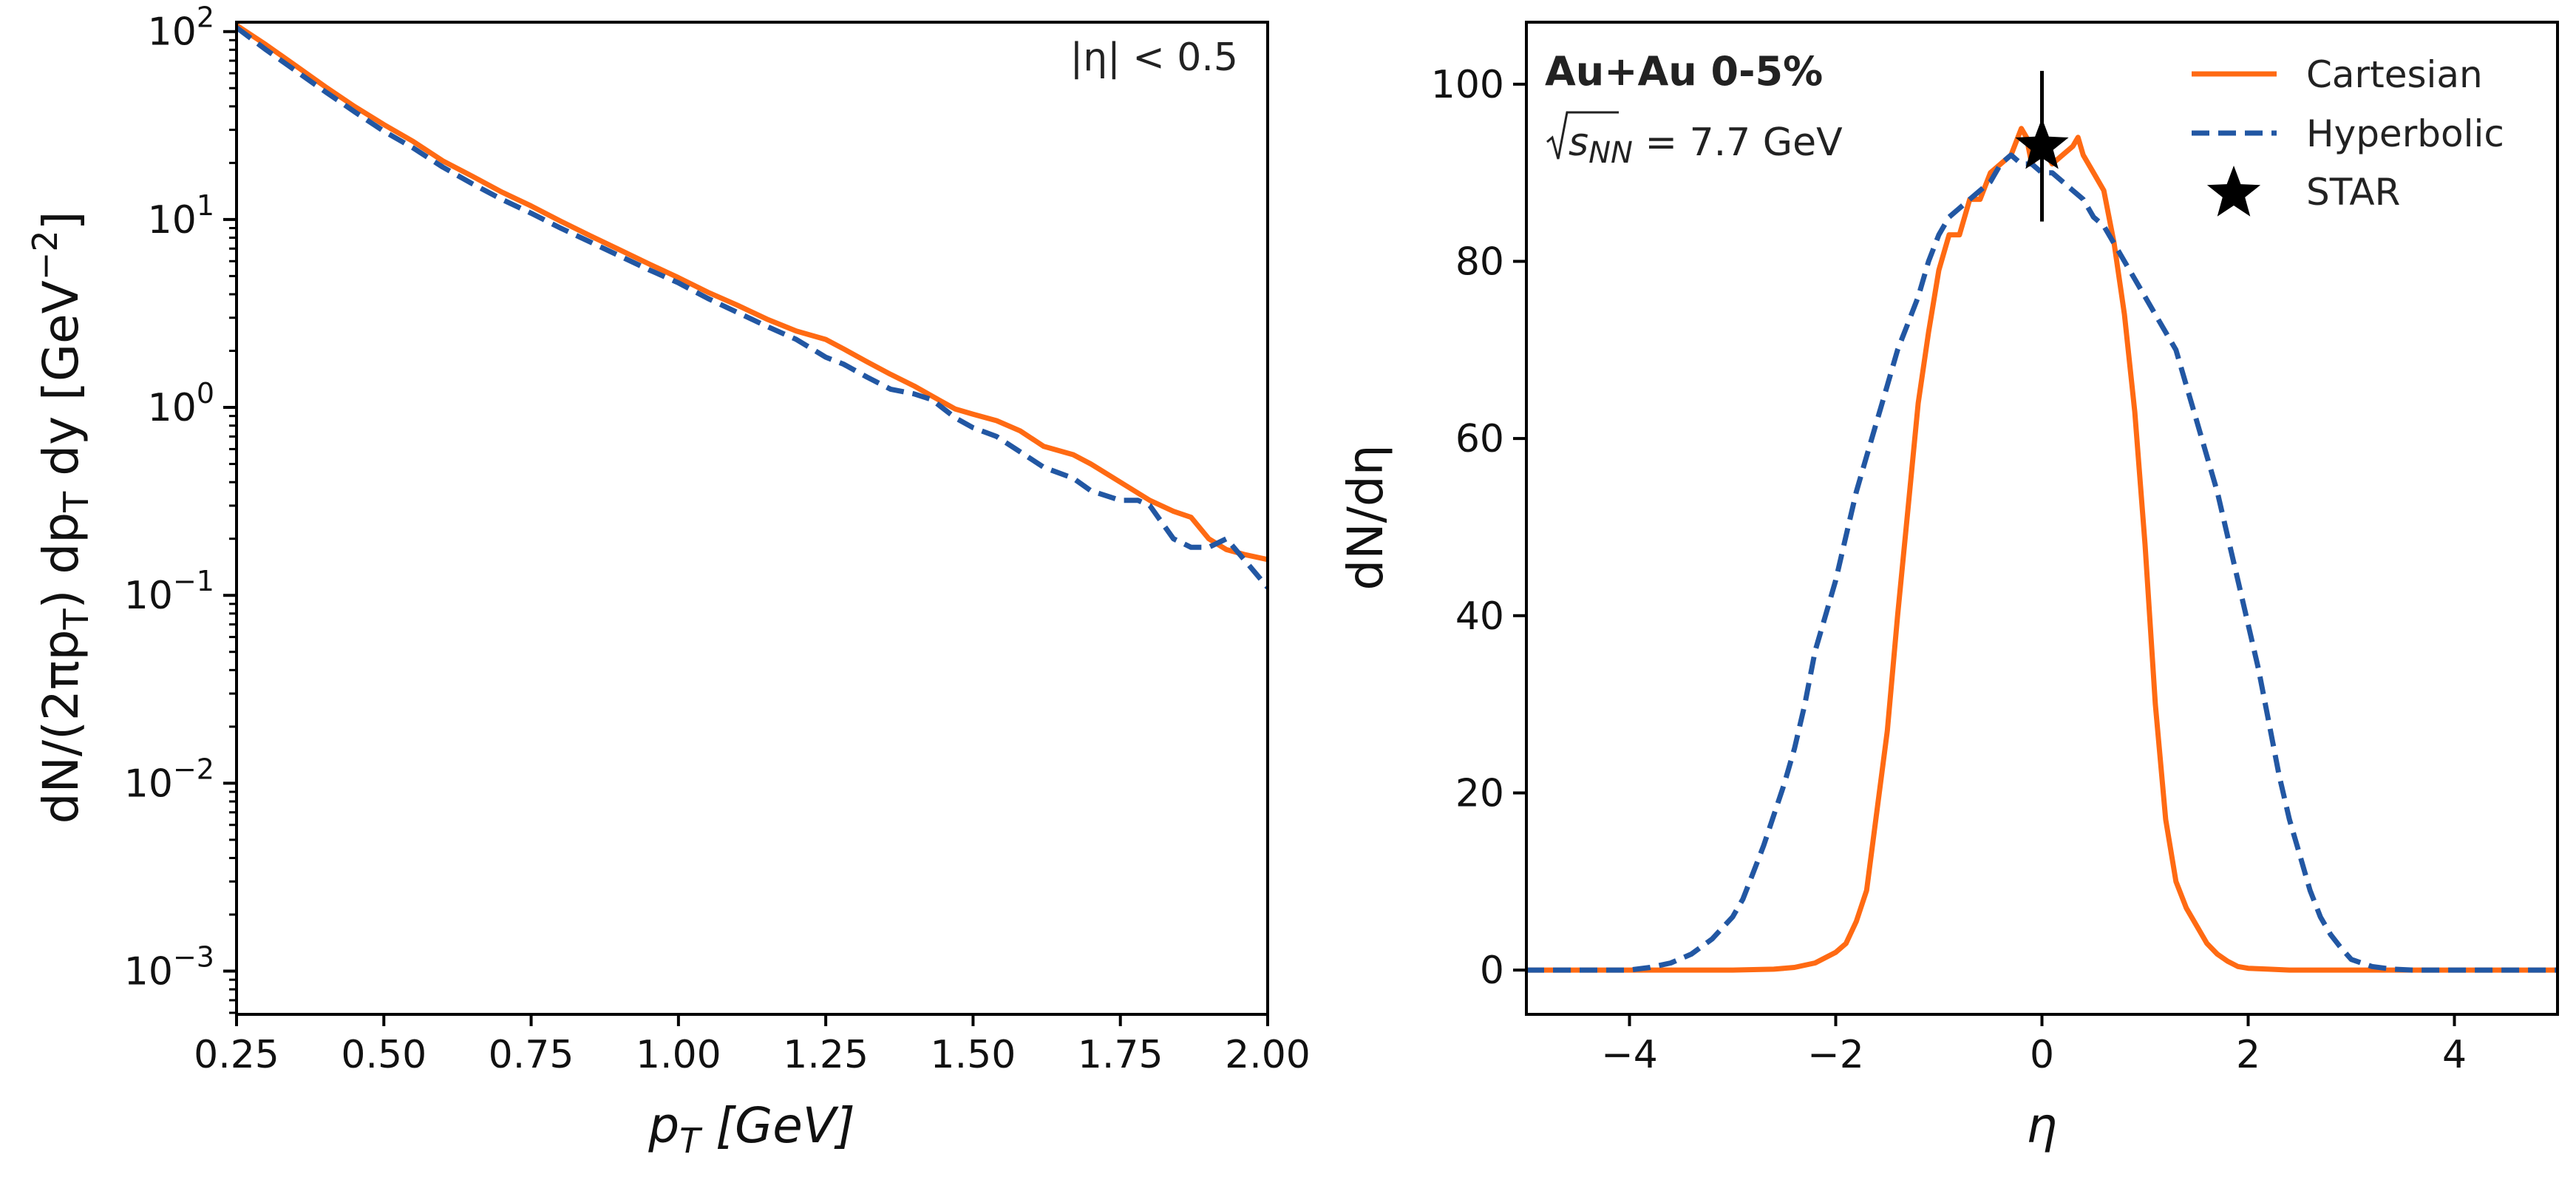  Describe the element at coordinates (1492, 971) in the screenshot. I see `right-y-tick-label: 0` at that location.